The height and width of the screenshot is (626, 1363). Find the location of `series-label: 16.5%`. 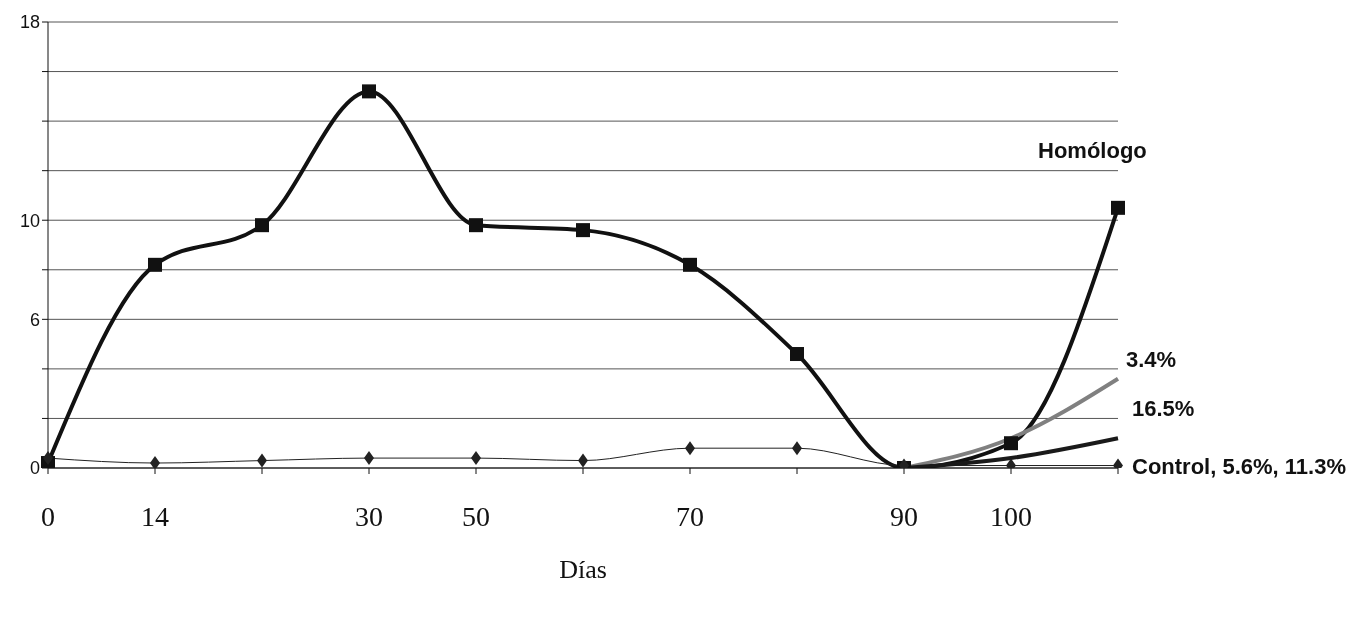

series-label: 16.5% is located at coordinates (1163, 409).